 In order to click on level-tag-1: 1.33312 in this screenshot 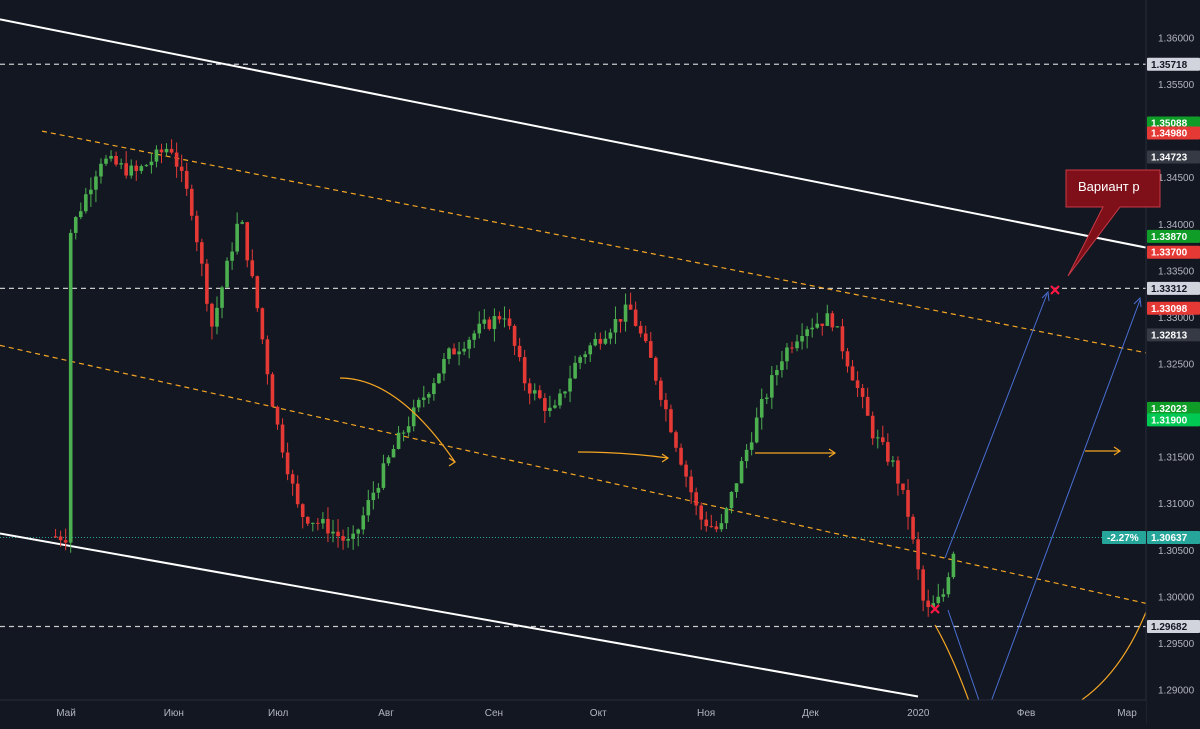, I will do `click(1169, 289)`.